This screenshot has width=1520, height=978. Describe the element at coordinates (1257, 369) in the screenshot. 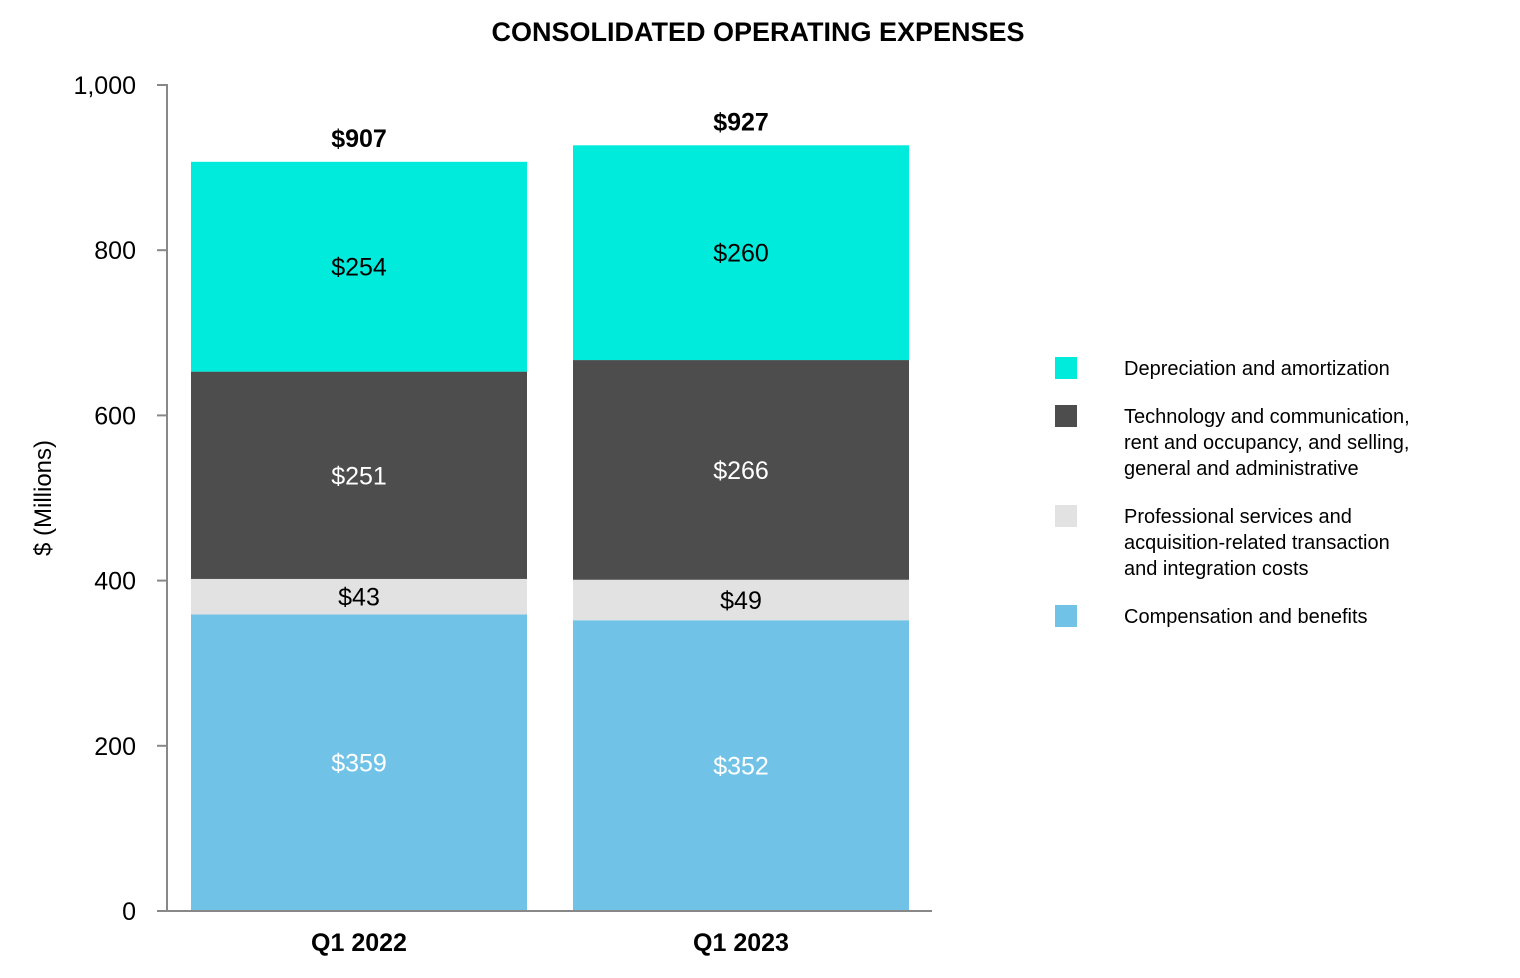

I see `legend-label: Depreciation and amortization` at that location.